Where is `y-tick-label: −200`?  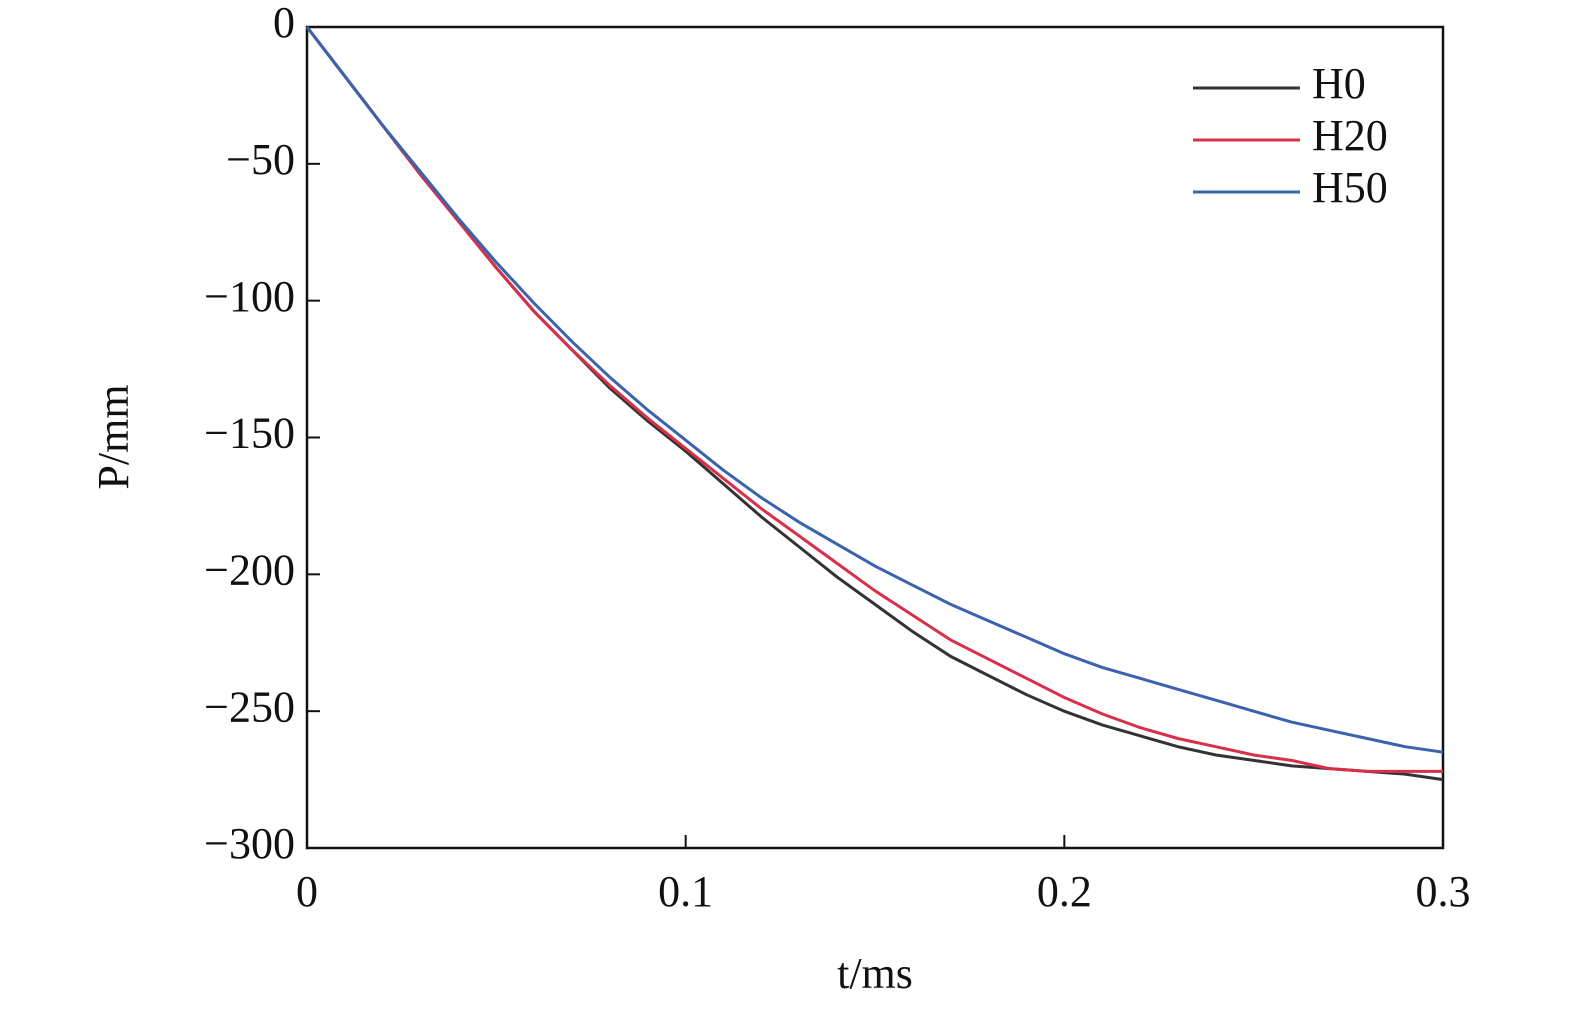 y-tick-label: −200 is located at coordinates (249, 569).